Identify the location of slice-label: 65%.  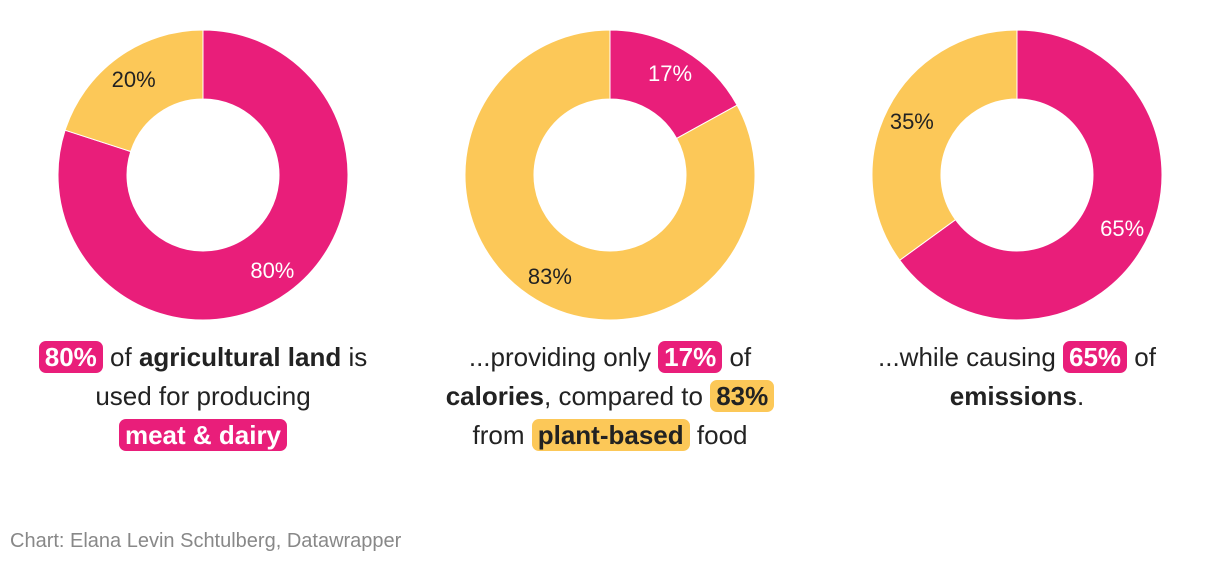
(1122, 228).